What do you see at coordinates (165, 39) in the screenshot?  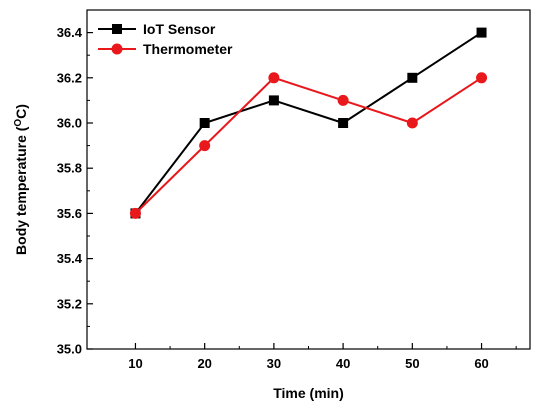 I see `legend: IoT Sensor Thermometer` at bounding box center [165, 39].